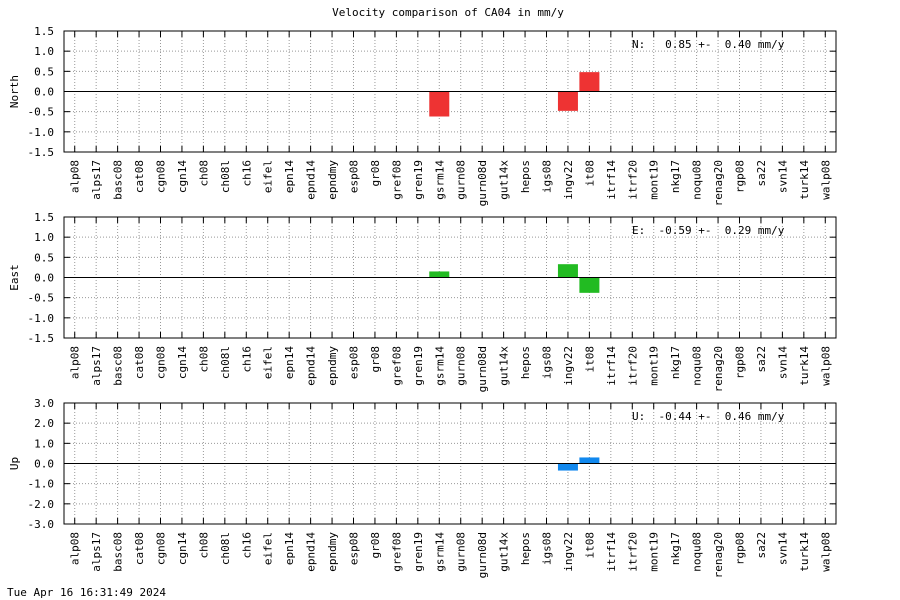 Image resolution: width=900 pixels, height=600 pixels. What do you see at coordinates (439, 274) in the screenshot?
I see `bar-gsrm14` at bounding box center [439, 274].